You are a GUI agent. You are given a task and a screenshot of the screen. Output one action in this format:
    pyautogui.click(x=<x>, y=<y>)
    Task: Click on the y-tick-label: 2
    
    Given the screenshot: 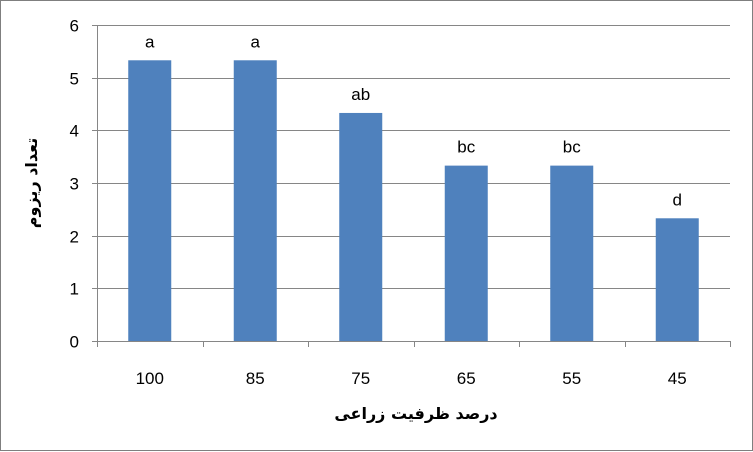 What is the action you would take?
    pyautogui.click(x=74, y=237)
    